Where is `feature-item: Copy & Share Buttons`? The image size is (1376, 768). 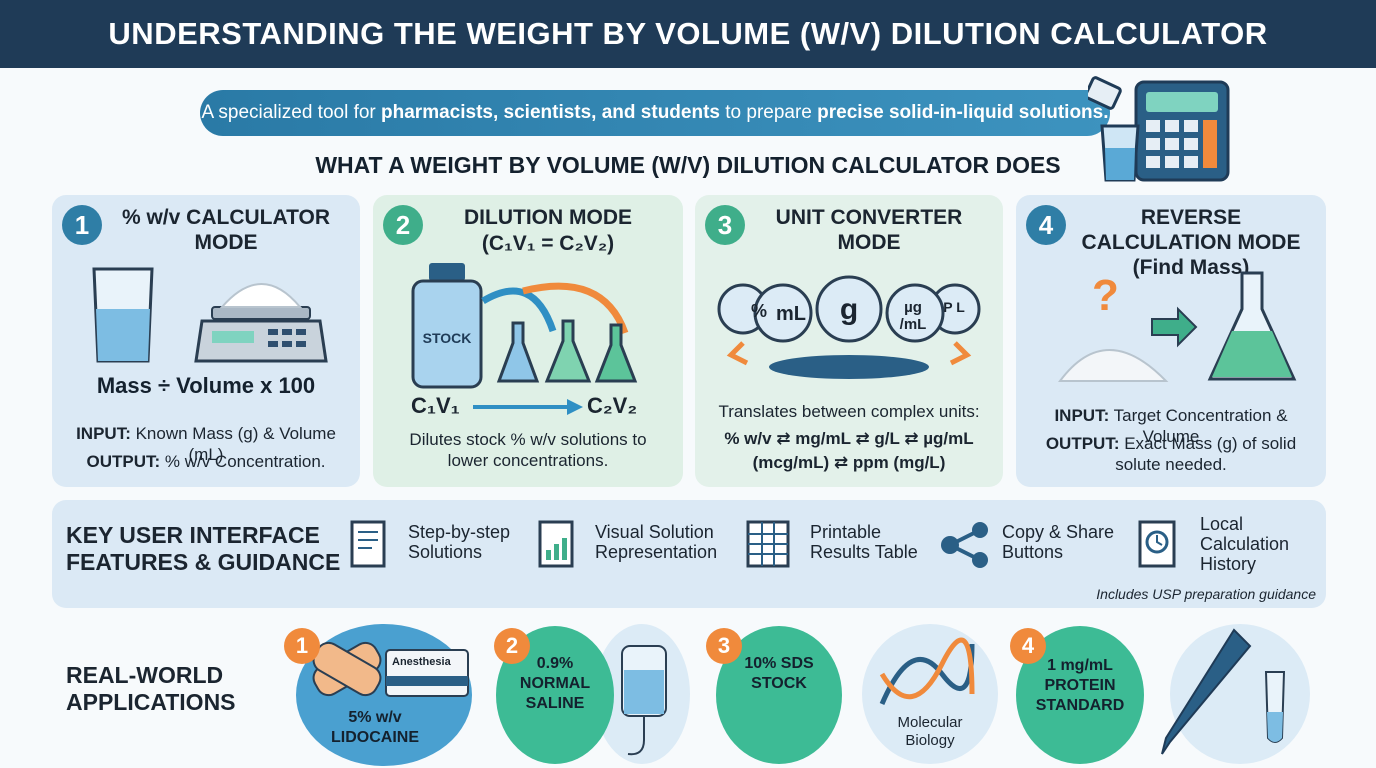
feature-item: Copy & Share Buttons is located at coordinates (1058, 542).